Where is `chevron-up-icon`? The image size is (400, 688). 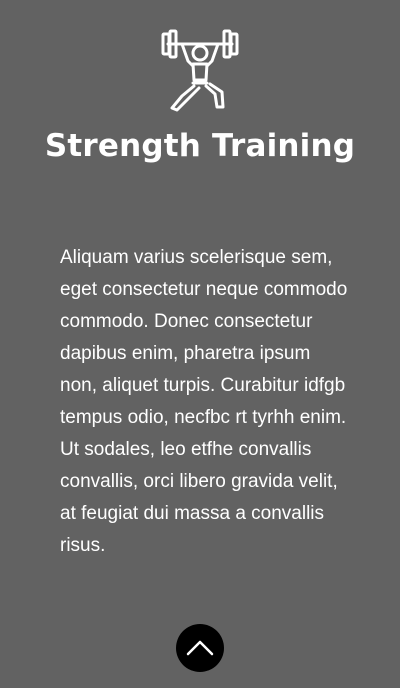 chevron-up-icon is located at coordinates (200, 648).